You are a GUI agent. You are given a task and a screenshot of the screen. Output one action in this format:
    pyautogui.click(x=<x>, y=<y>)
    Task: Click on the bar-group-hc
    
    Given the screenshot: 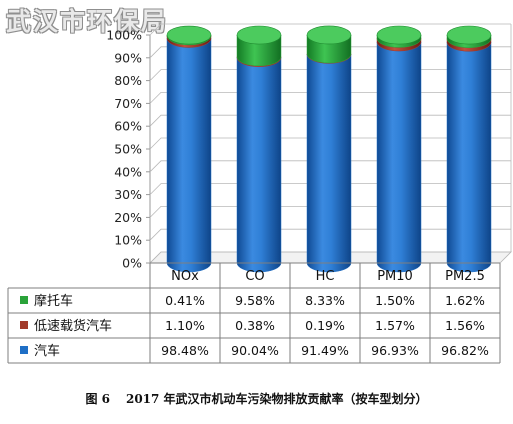 What is the action you would take?
    pyautogui.click(x=329, y=149)
    